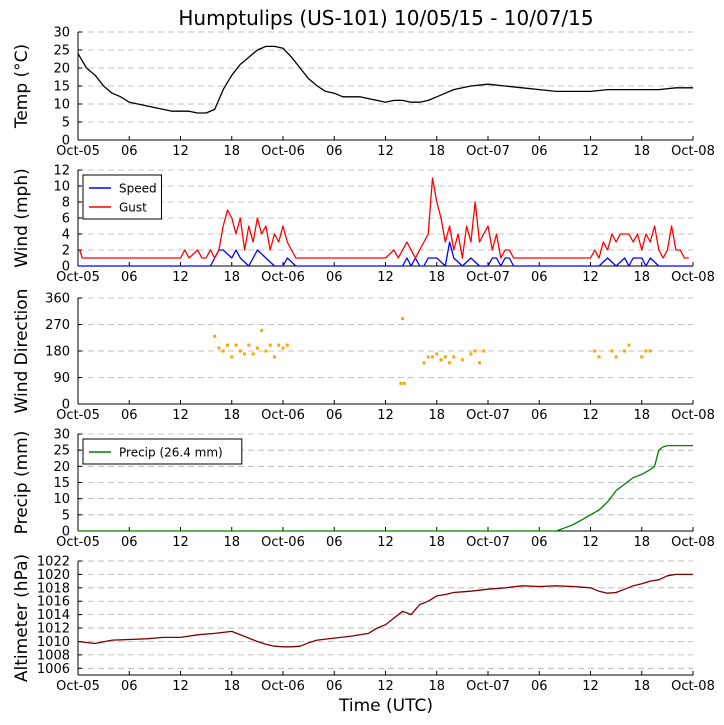 The width and height of the screenshot is (724, 725). Describe the element at coordinates (53, 655) in the screenshot. I see `altimeter-y-tick-label: 1008` at that location.